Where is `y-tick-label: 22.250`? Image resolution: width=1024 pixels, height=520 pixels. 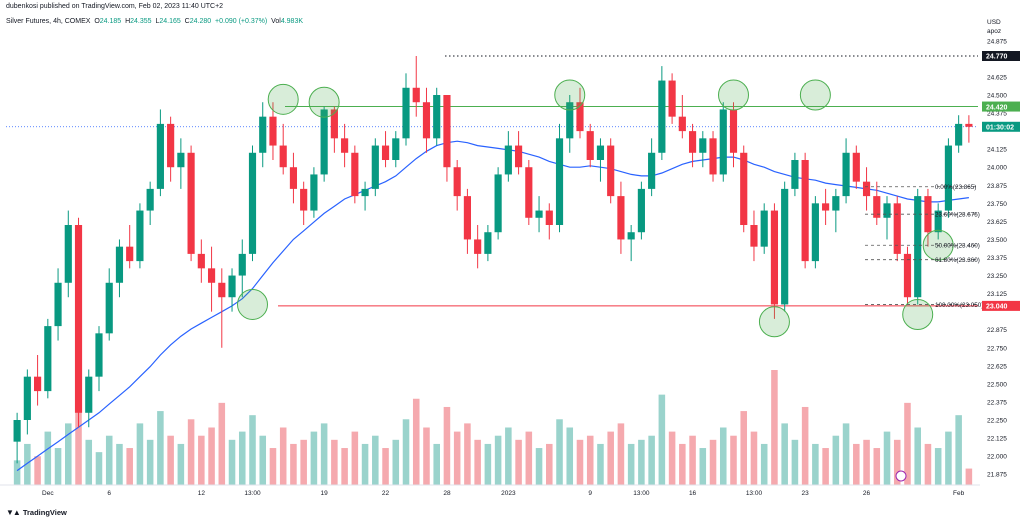 y-tick-label: 22.250 is located at coordinates (997, 421).